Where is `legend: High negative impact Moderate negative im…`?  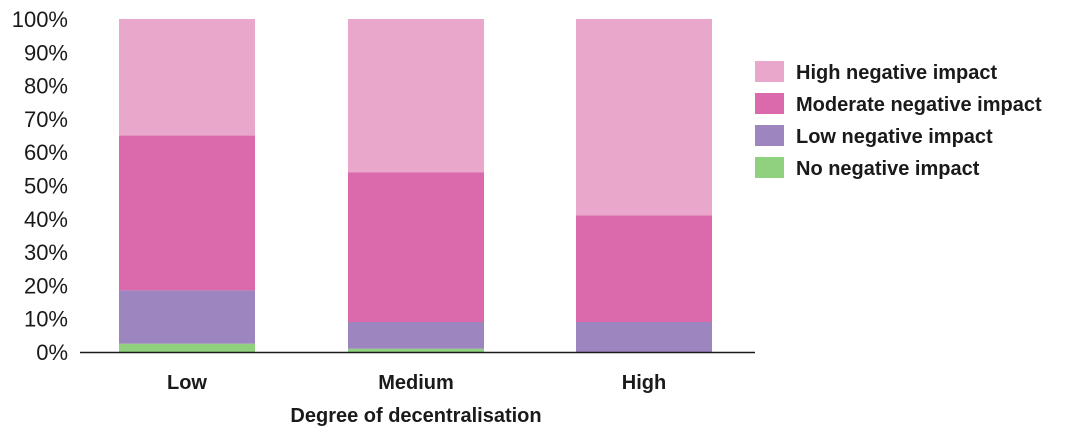 legend: High negative impact Moderate negative im… is located at coordinates (898, 120).